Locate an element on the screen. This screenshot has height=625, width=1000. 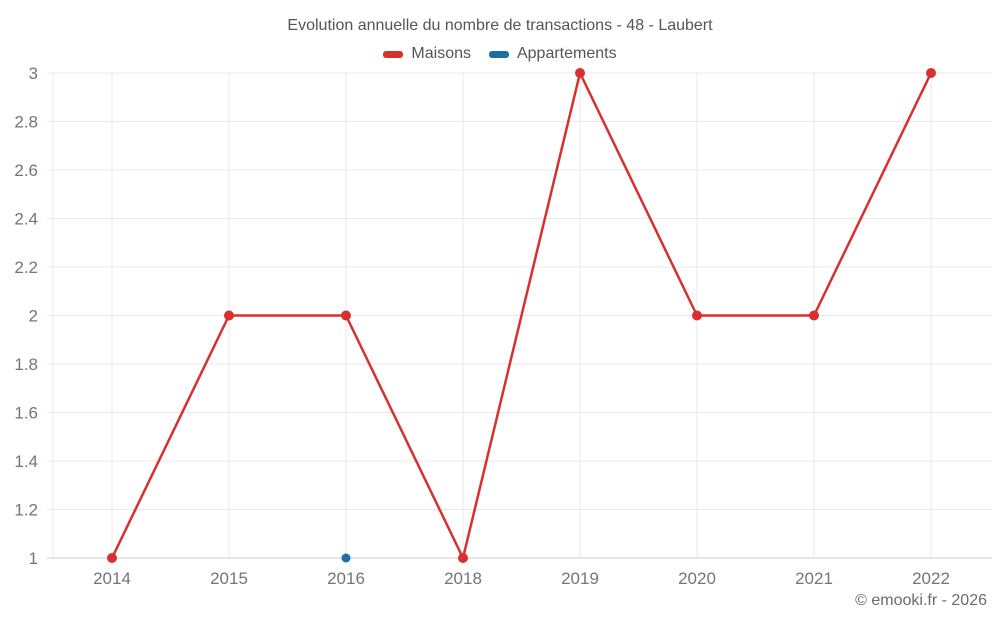
y-tick-label: 2 is located at coordinates (33, 316).